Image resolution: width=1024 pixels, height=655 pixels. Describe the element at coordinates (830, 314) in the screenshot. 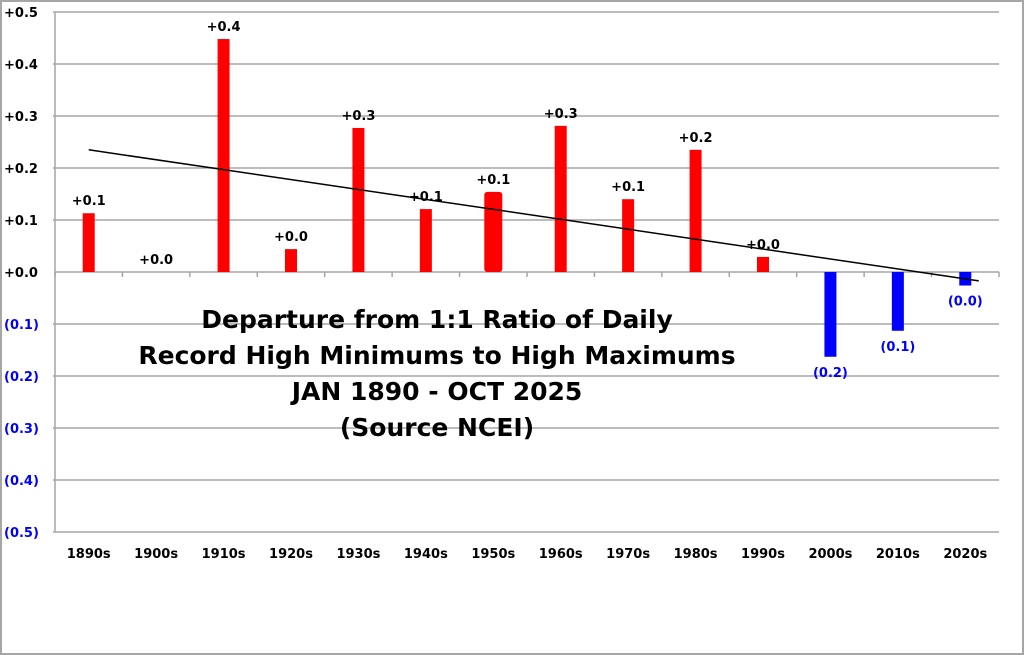

I see `bar-2000s` at that location.